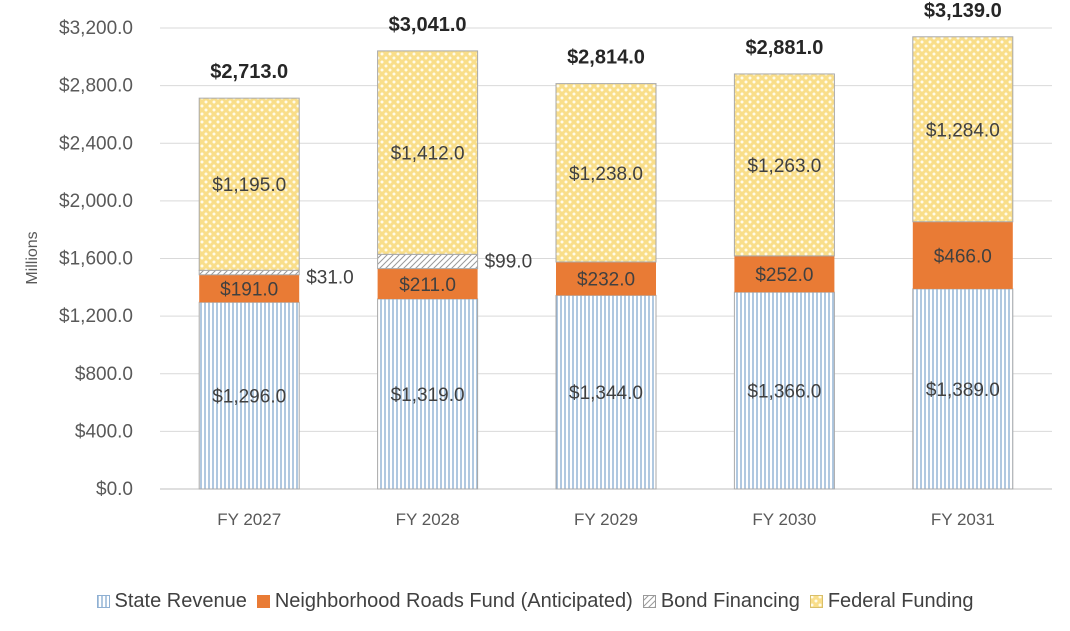  Describe the element at coordinates (103, 601) in the screenshot. I see `state-revenue-swatch-icon` at that location.